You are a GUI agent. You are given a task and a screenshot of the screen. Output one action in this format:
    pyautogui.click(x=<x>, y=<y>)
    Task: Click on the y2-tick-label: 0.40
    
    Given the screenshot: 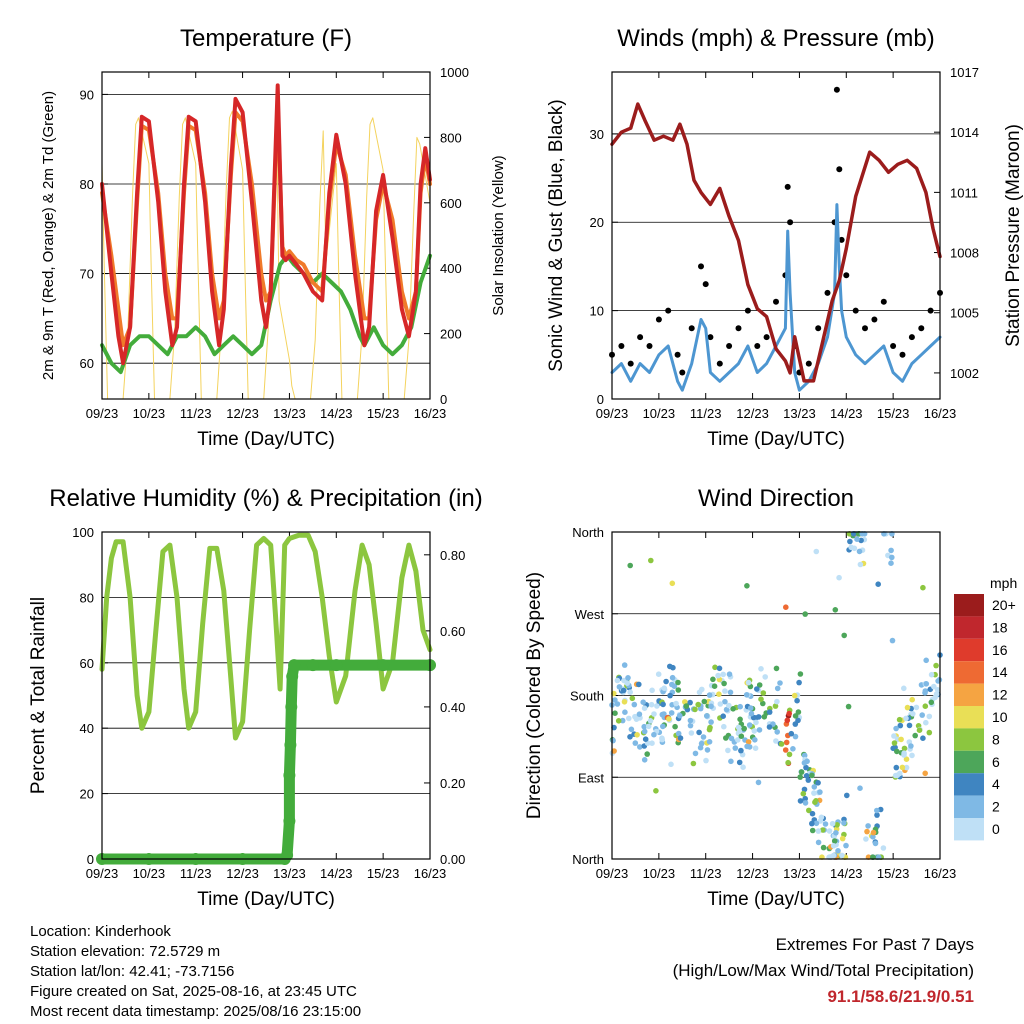 What is the action you would take?
    pyautogui.click(x=452, y=707)
    